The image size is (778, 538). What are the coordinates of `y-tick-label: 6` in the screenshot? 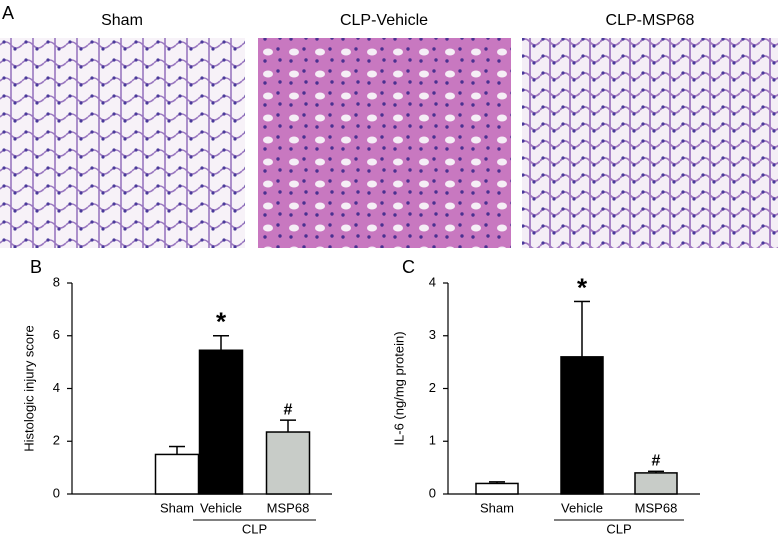 It's located at (56, 334).